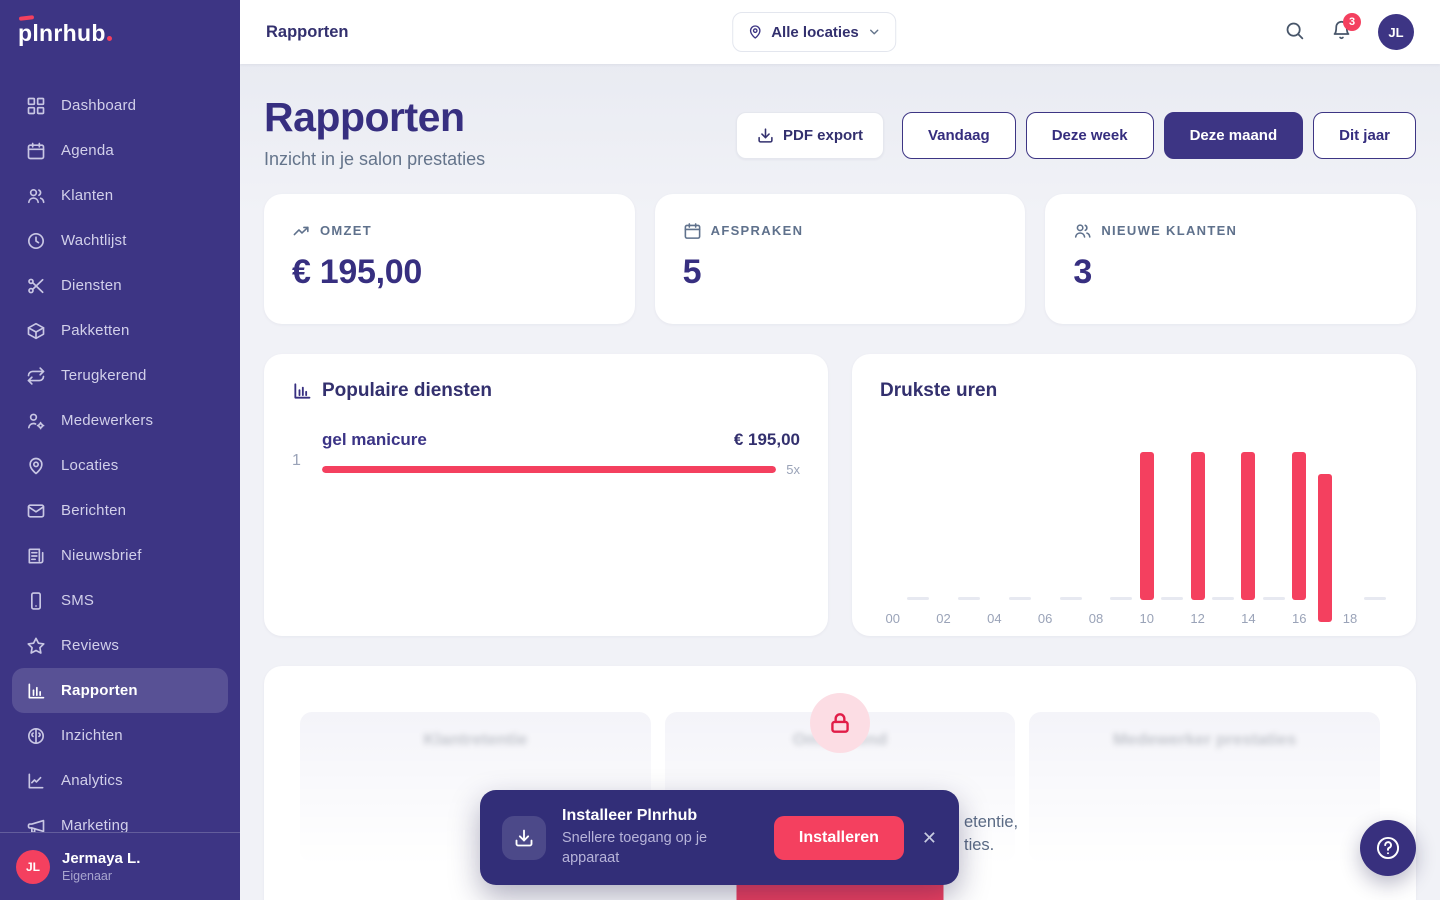  Describe the element at coordinates (107, 420) in the screenshot. I see `sidebar-item-label: Medewerkers` at that location.